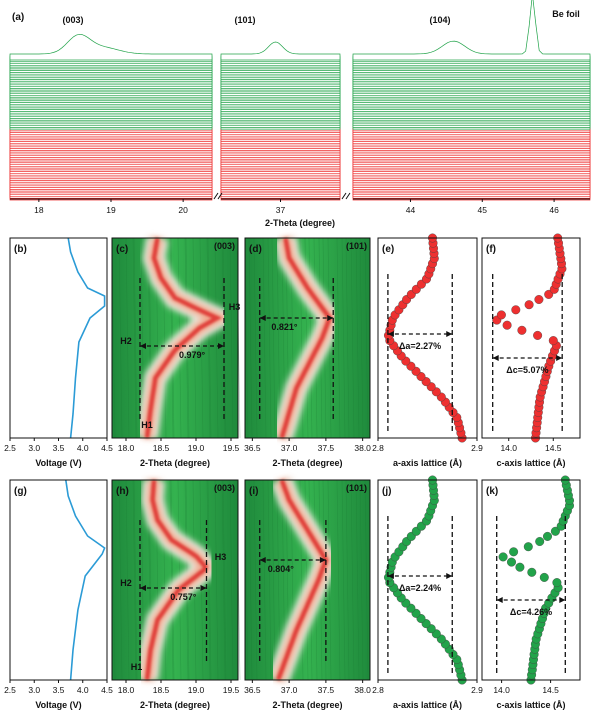 This screenshot has height=720, width=598. What do you see at coordinates (196, 690) in the screenshot?
I see `tick-label-(h): 19.0` at bounding box center [196, 690].